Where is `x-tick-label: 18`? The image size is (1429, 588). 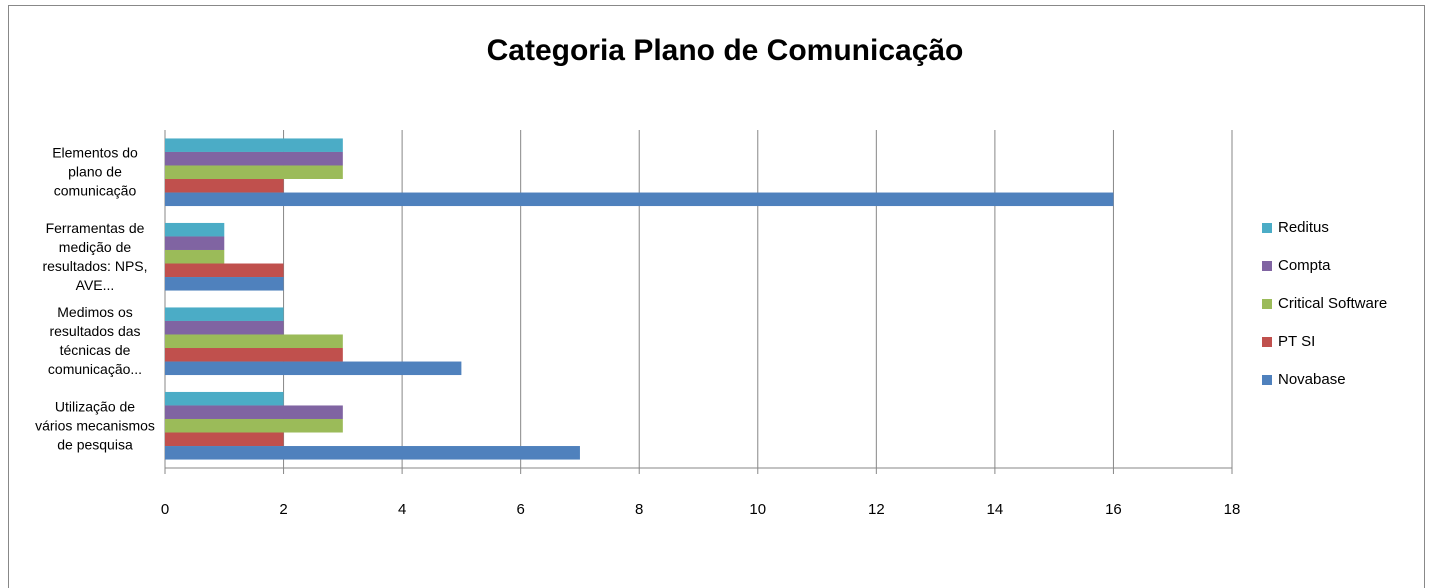 x-tick-label: 18 is located at coordinates (1232, 509).